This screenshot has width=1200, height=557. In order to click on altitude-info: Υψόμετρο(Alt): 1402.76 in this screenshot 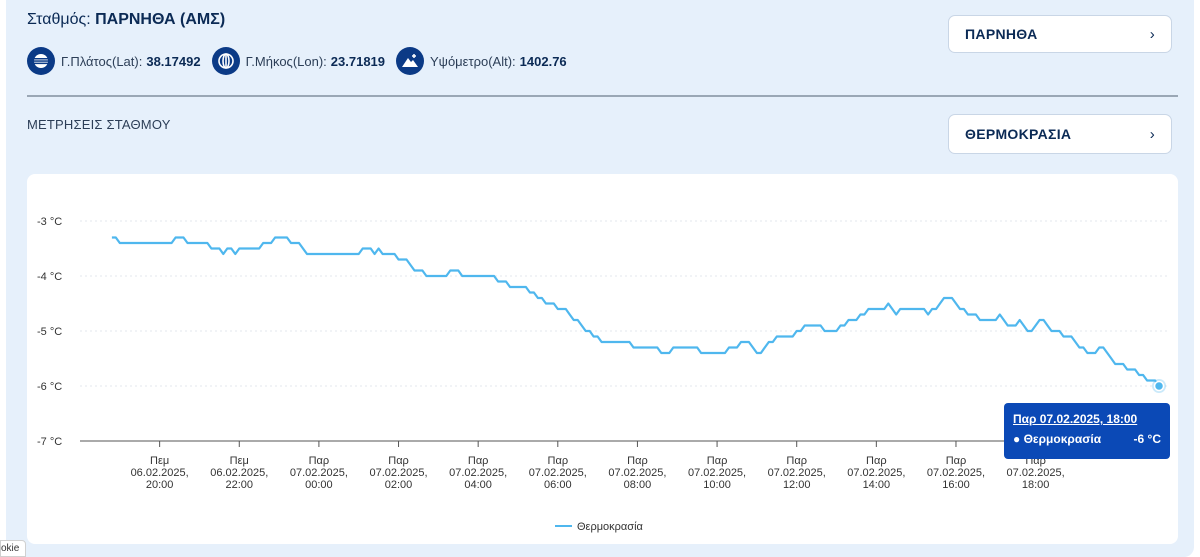, I will do `click(481, 61)`.